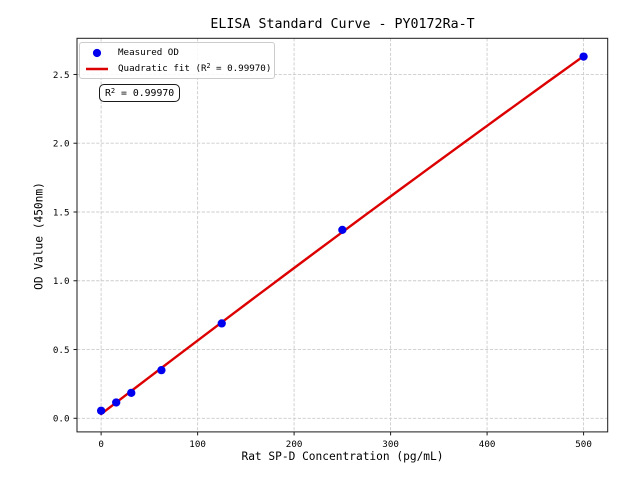 This screenshot has width=640, height=480. I want to click on y-tick-label: 2.5, so click(61, 75).